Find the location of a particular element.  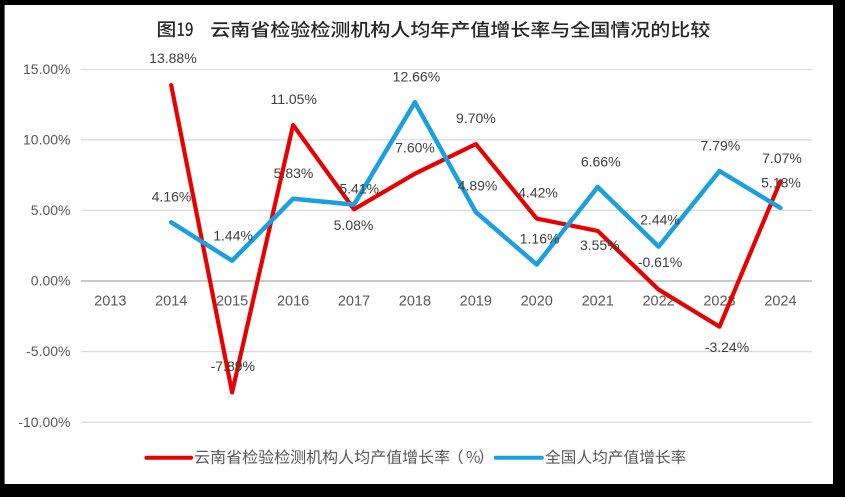

svg-text: 10.00% is located at coordinates (46, 140).